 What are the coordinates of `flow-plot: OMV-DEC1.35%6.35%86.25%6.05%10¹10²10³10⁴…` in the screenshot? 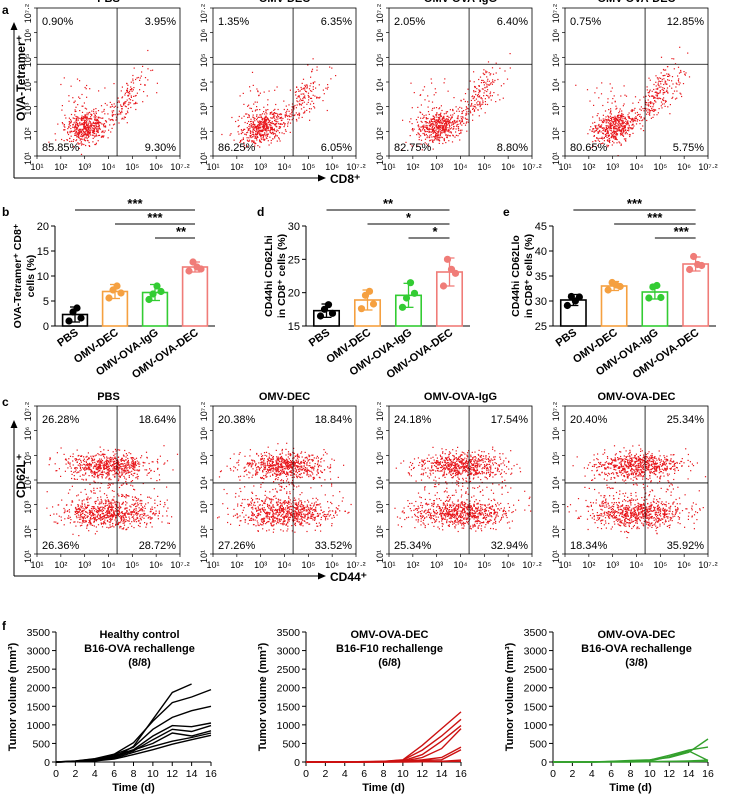 It's located at (282, 86).